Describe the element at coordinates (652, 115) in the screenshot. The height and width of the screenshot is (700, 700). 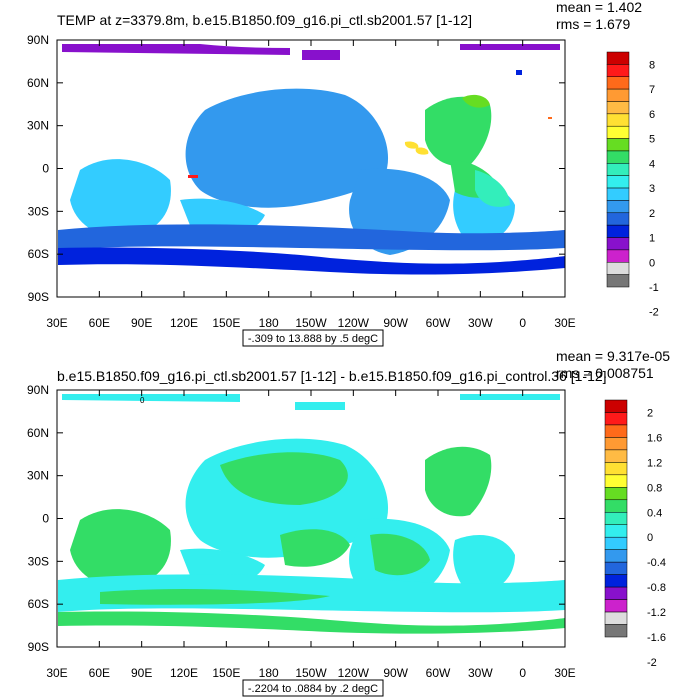
I see `colorbar-label: 6` at that location.